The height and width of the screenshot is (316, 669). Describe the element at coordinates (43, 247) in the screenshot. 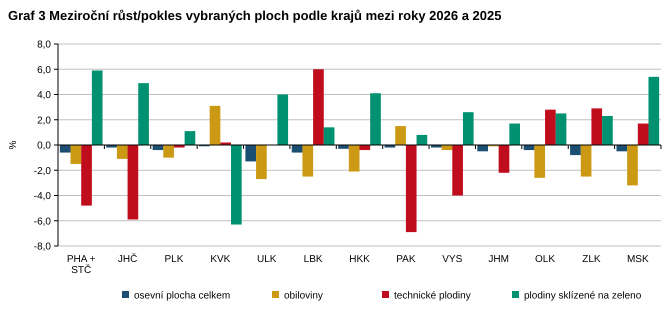

I see `y-tick-label: -8,0` at that location.